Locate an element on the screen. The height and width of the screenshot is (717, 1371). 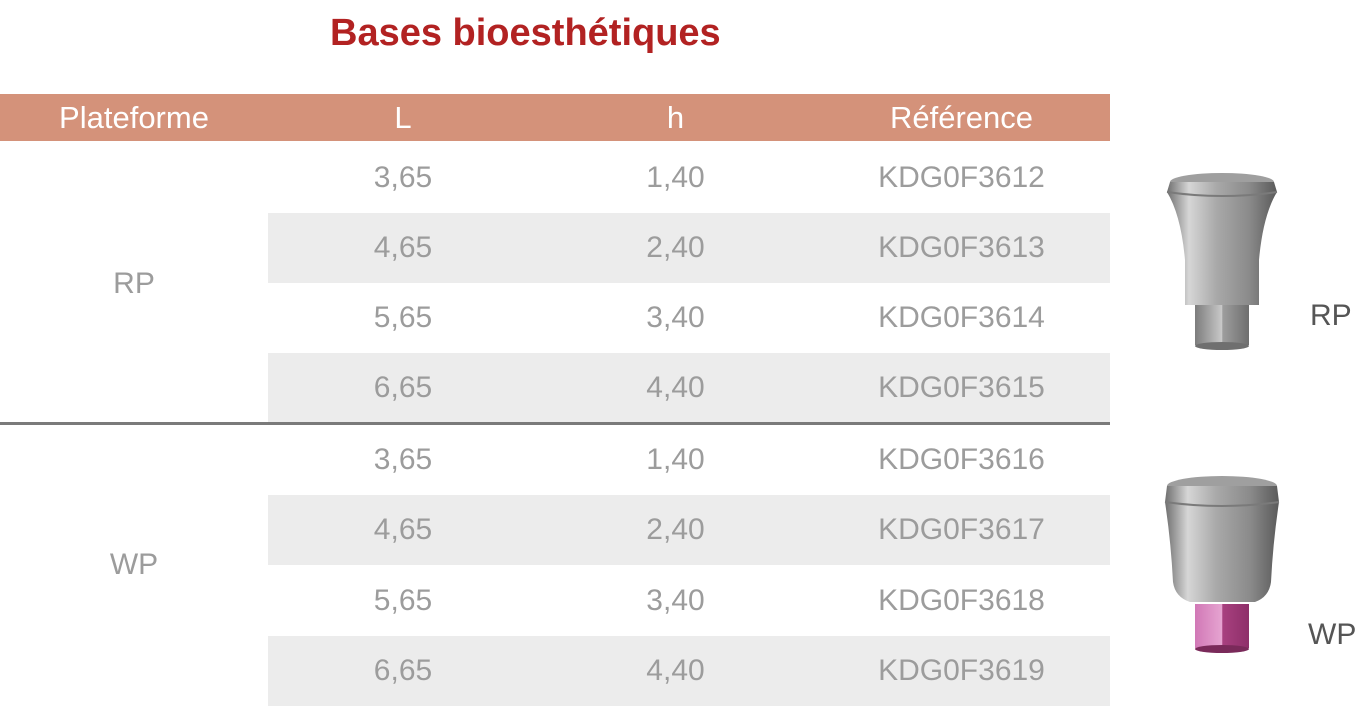
wp-abutment-icon is located at coordinates (1222, 564).